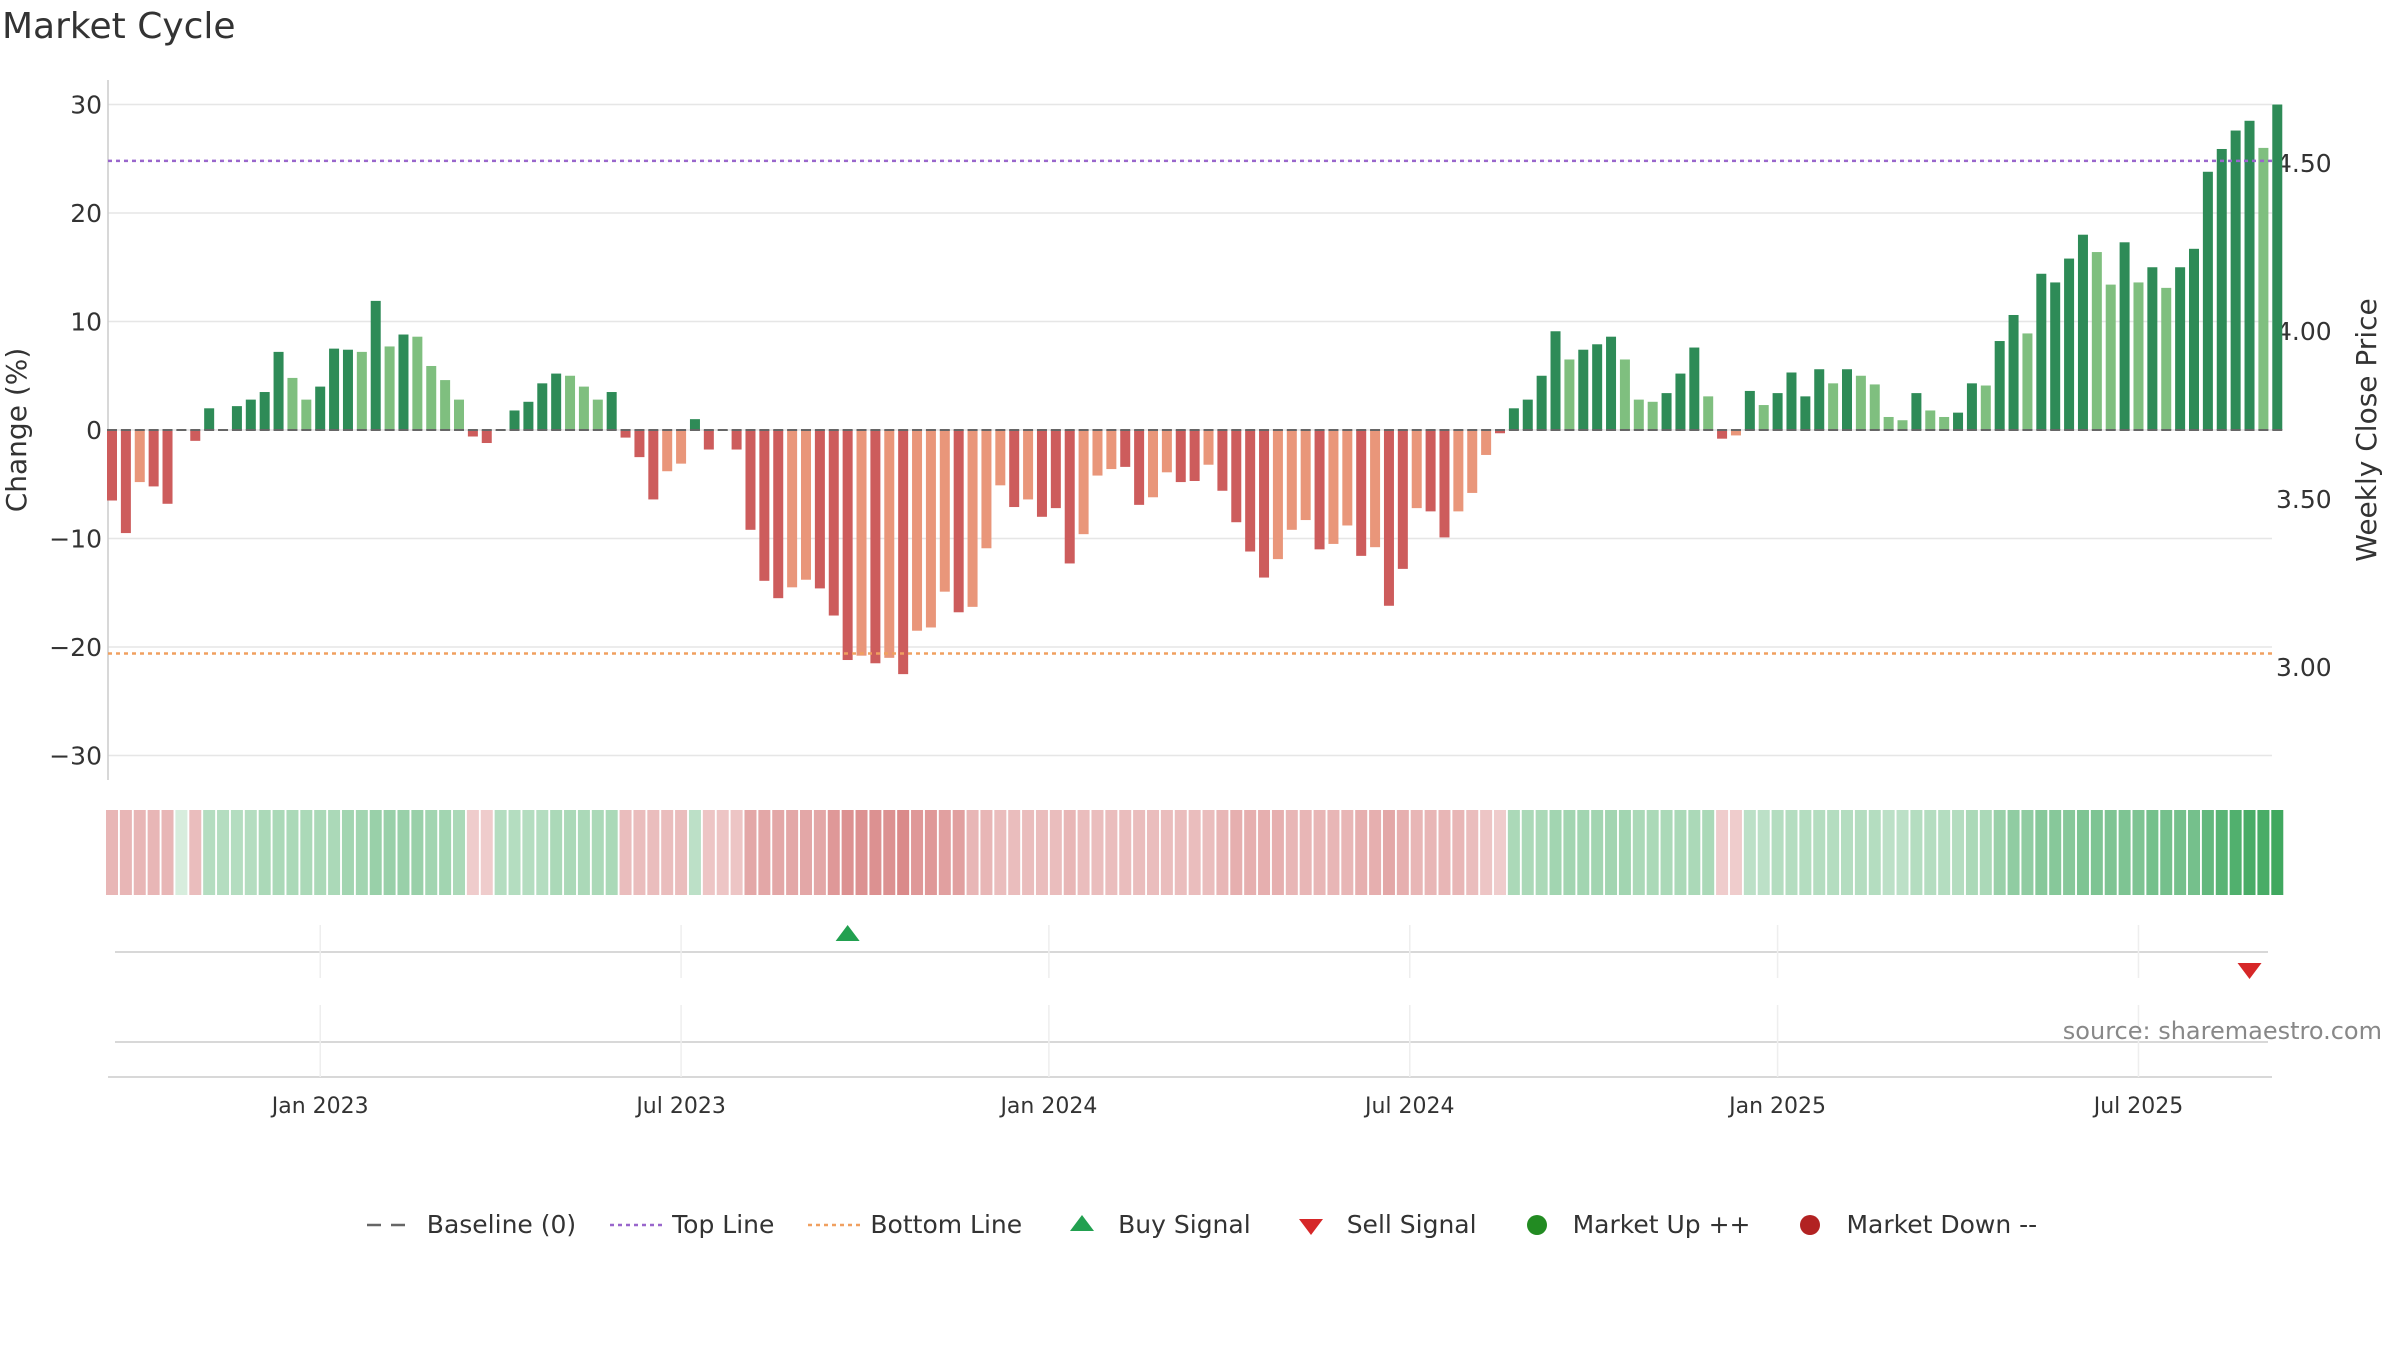 This screenshot has width=2400, height=1350. What do you see at coordinates (469, 1224) in the screenshot?
I see `legend-item-baseline: Baseline (0)` at bounding box center [469, 1224].